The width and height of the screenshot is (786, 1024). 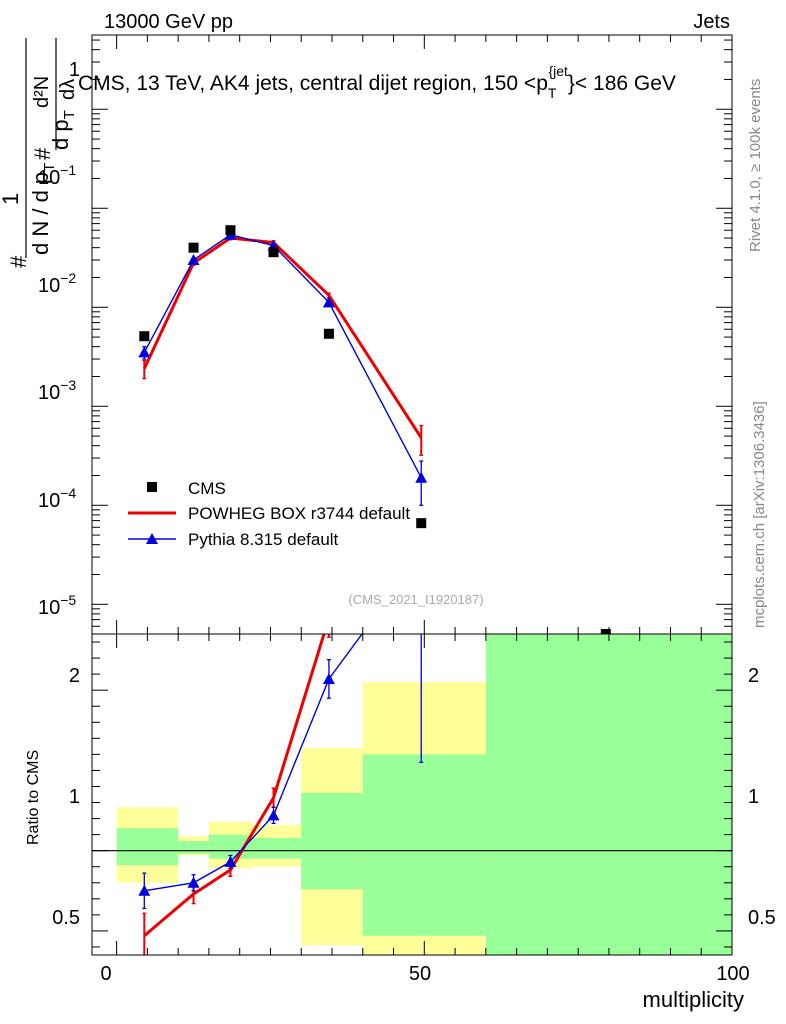 What do you see at coordinates (57, 390) in the screenshot?
I see `main-y-tick-label: 10⁻³` at bounding box center [57, 390].